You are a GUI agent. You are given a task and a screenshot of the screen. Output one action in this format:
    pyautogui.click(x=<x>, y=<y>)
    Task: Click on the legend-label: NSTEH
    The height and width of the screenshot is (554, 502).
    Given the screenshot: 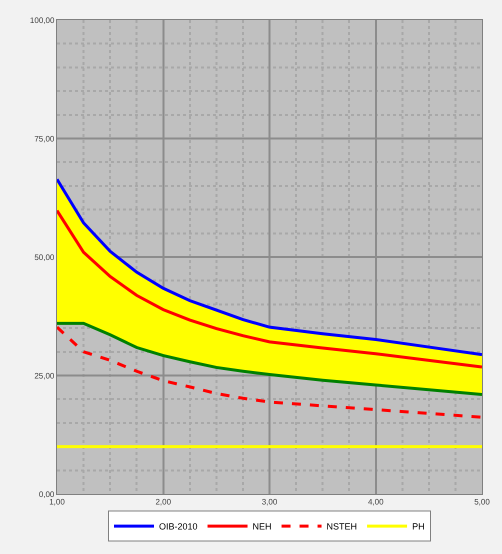 What is the action you would take?
    pyautogui.click(x=342, y=527)
    